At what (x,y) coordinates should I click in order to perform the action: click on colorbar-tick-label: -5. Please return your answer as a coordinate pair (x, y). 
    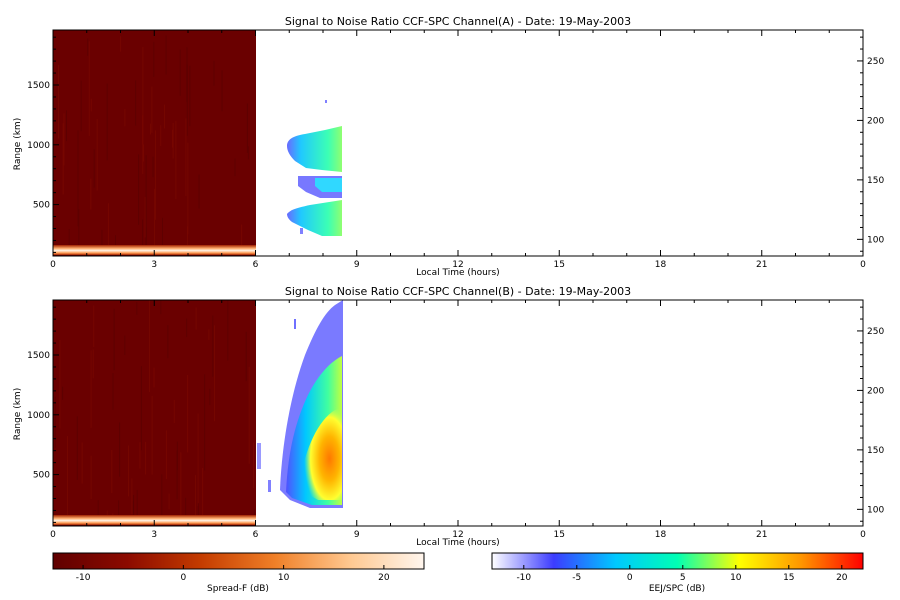
    Looking at the image, I should click on (576, 578).